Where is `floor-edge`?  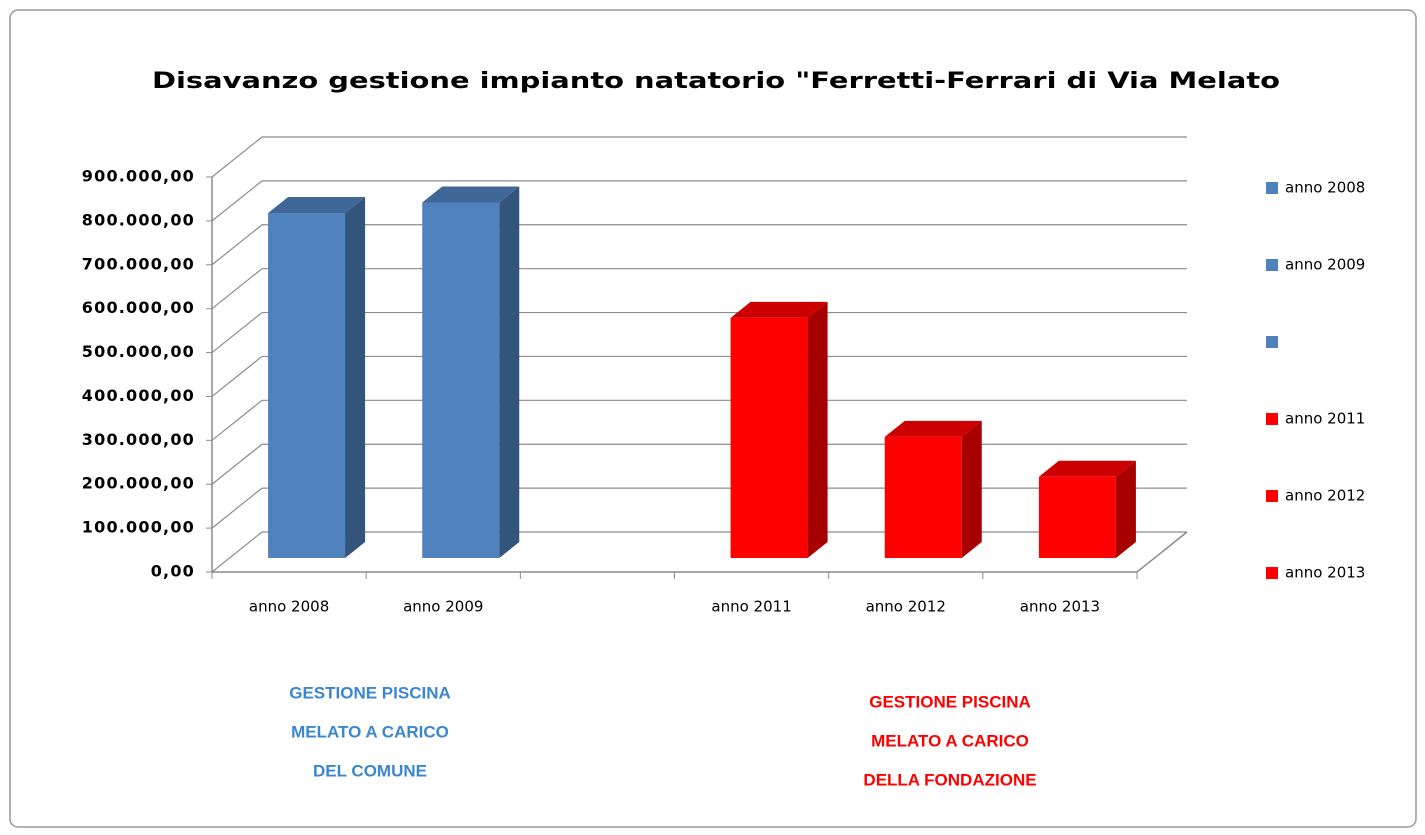 floor-edge is located at coordinates (1162, 552).